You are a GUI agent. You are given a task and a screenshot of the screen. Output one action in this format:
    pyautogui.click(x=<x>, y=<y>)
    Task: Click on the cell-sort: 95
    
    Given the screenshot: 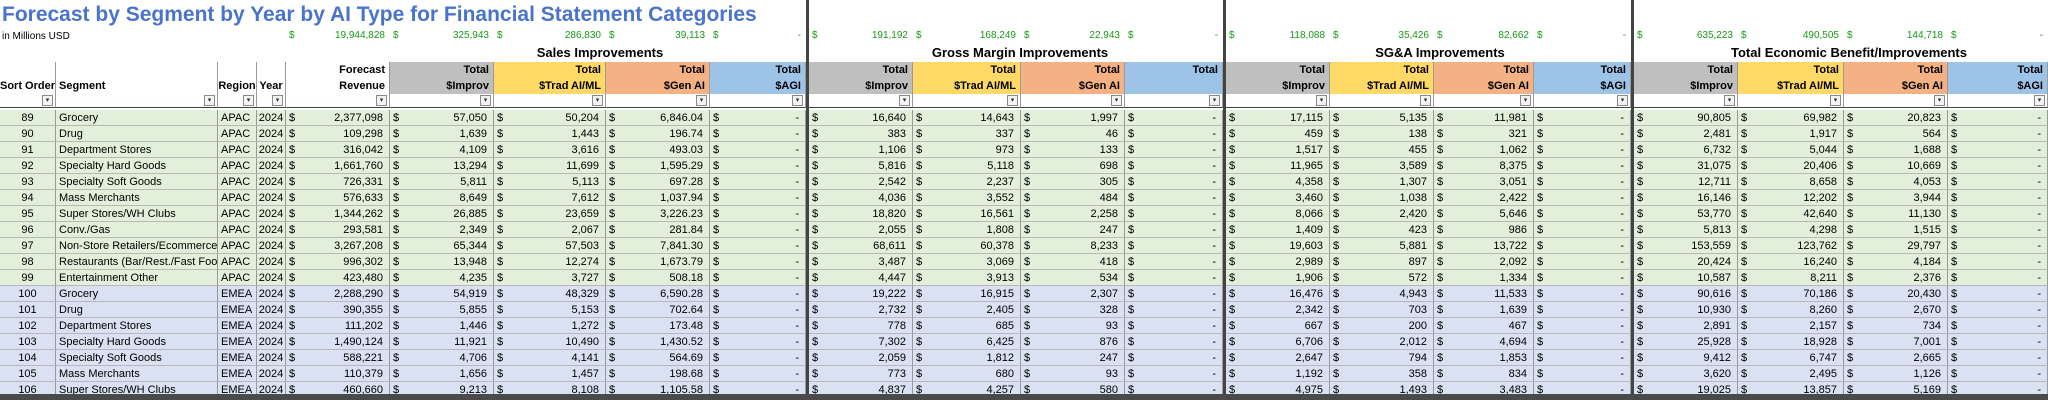 What is the action you would take?
    pyautogui.click(x=28, y=214)
    